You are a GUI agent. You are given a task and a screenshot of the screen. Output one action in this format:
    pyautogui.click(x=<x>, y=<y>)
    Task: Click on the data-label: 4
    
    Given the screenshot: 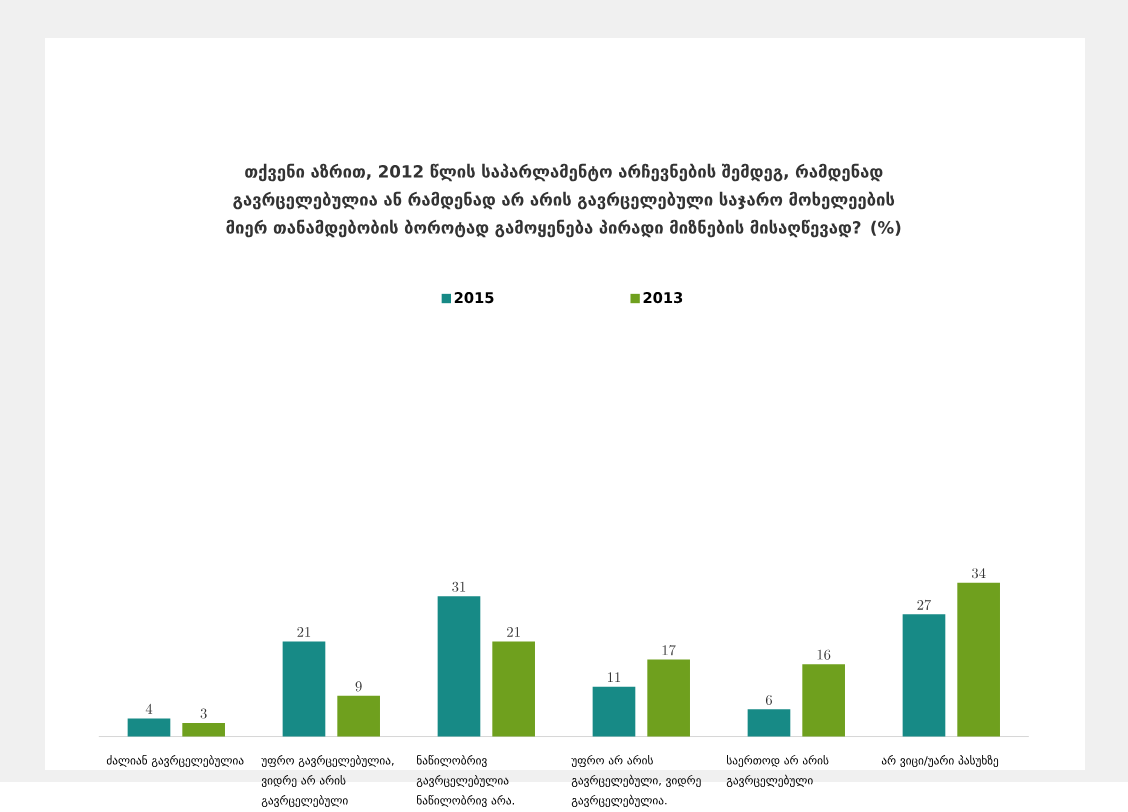 What is the action you would take?
    pyautogui.click(x=149, y=709)
    